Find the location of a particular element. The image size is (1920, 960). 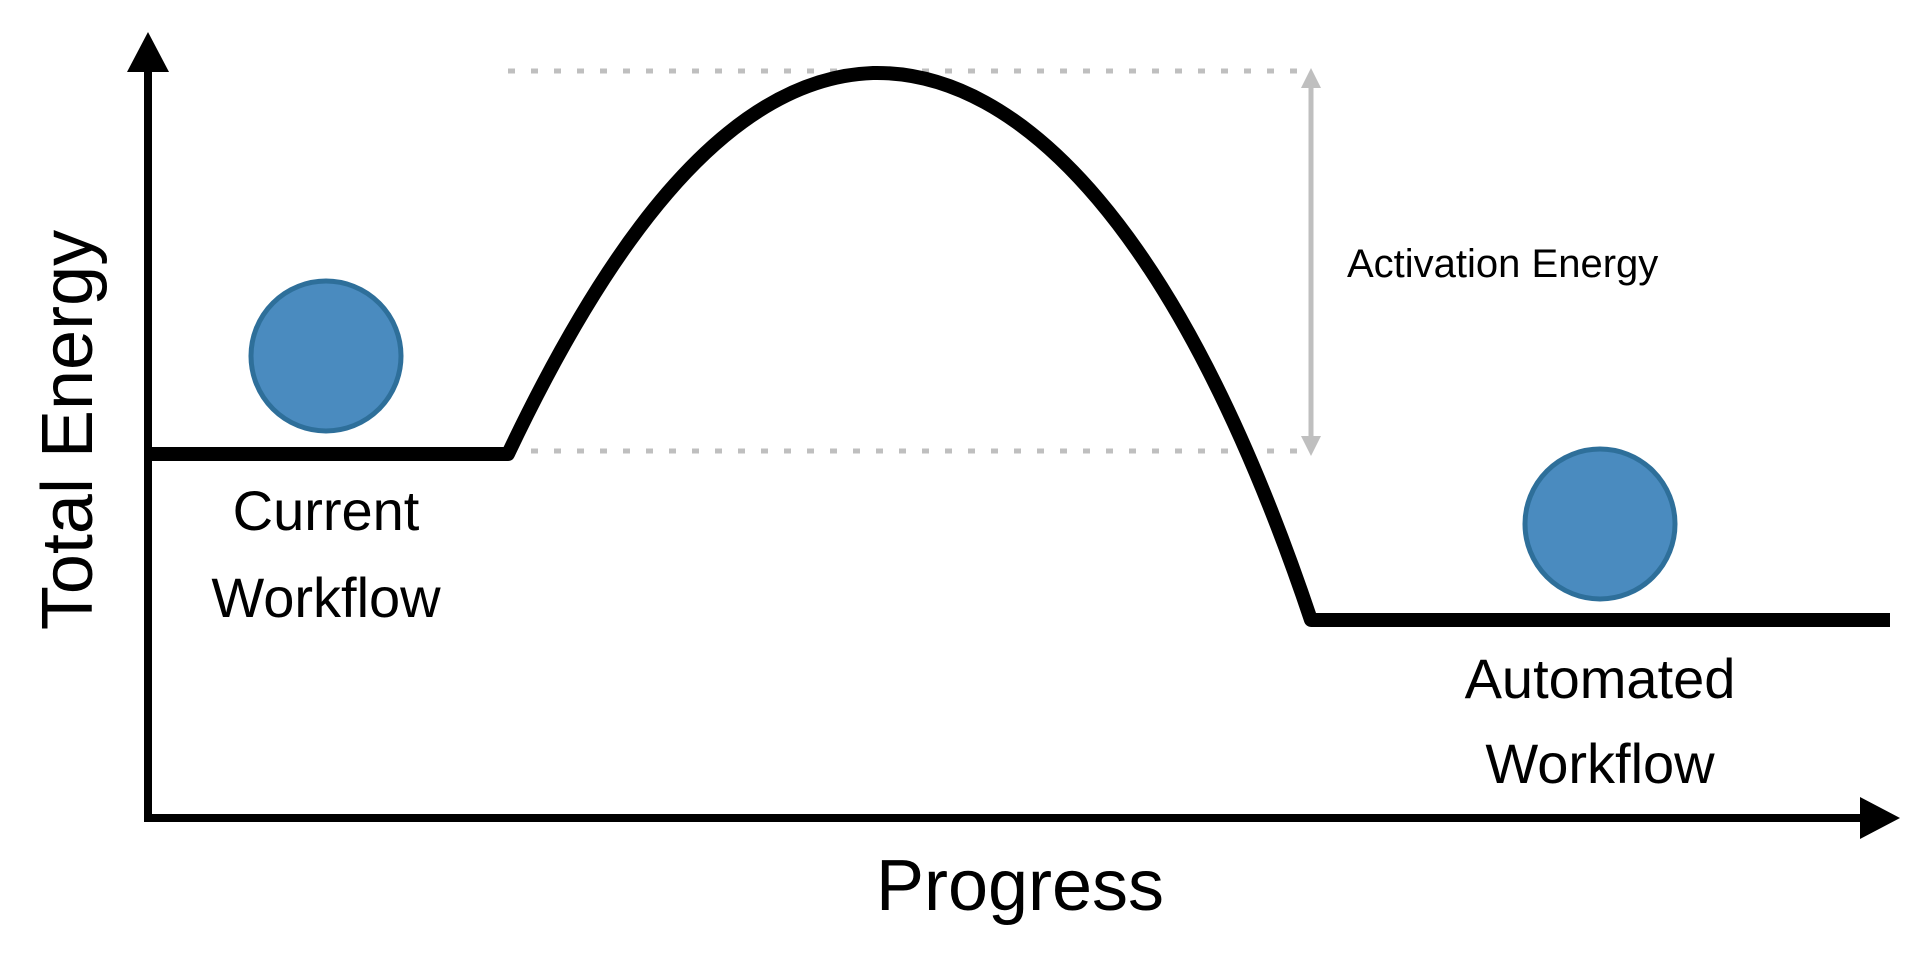

y-axis-label: Total Energy is located at coordinates (68, 430).